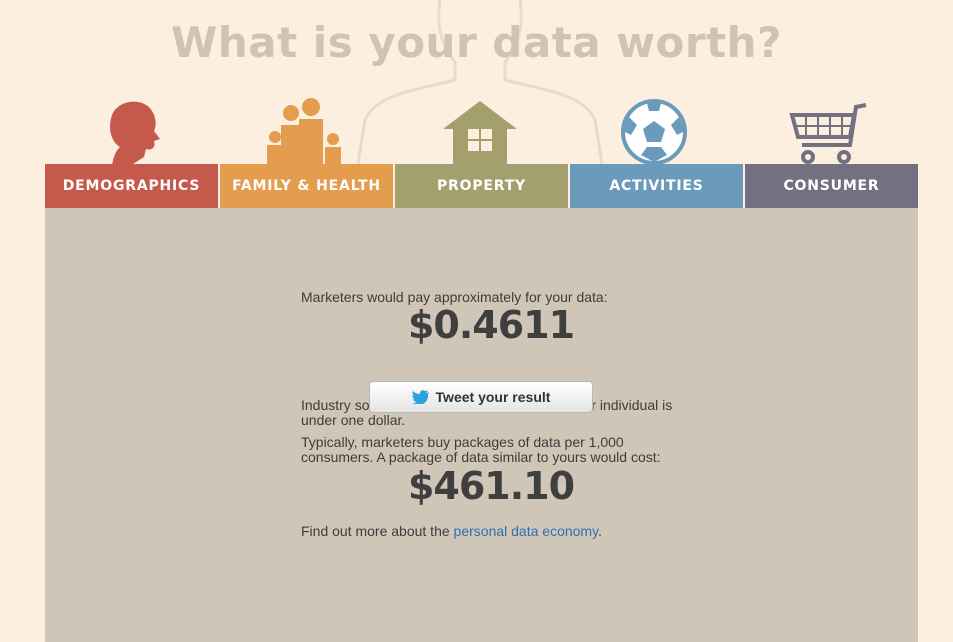 Image resolution: width=953 pixels, height=642 pixels. I want to click on tweet-button-label: Tweet your result, so click(493, 396).